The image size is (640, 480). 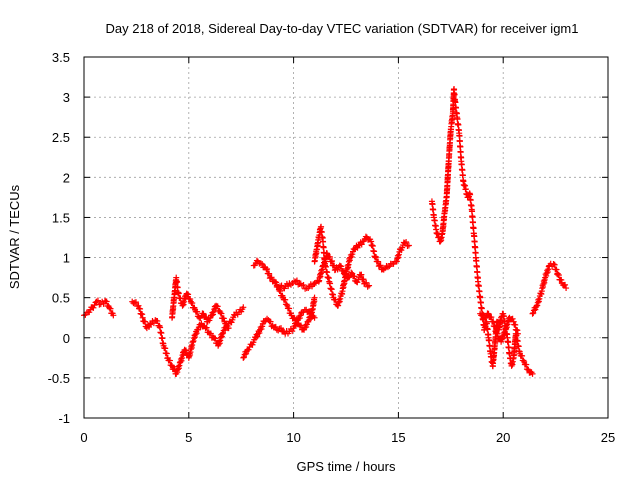 I want to click on y-tick-label: -0.5, so click(x=59, y=378).